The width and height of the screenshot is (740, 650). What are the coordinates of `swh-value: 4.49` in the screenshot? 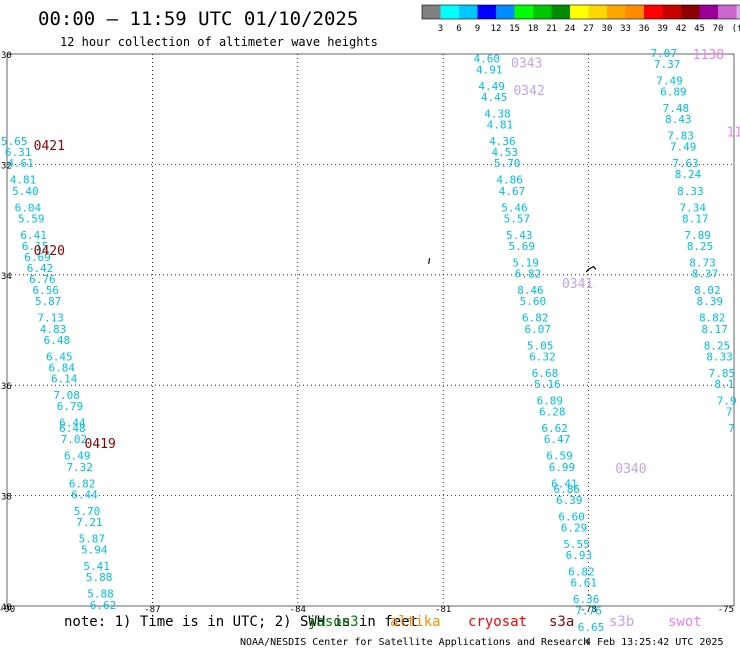 It's located at (491, 86).